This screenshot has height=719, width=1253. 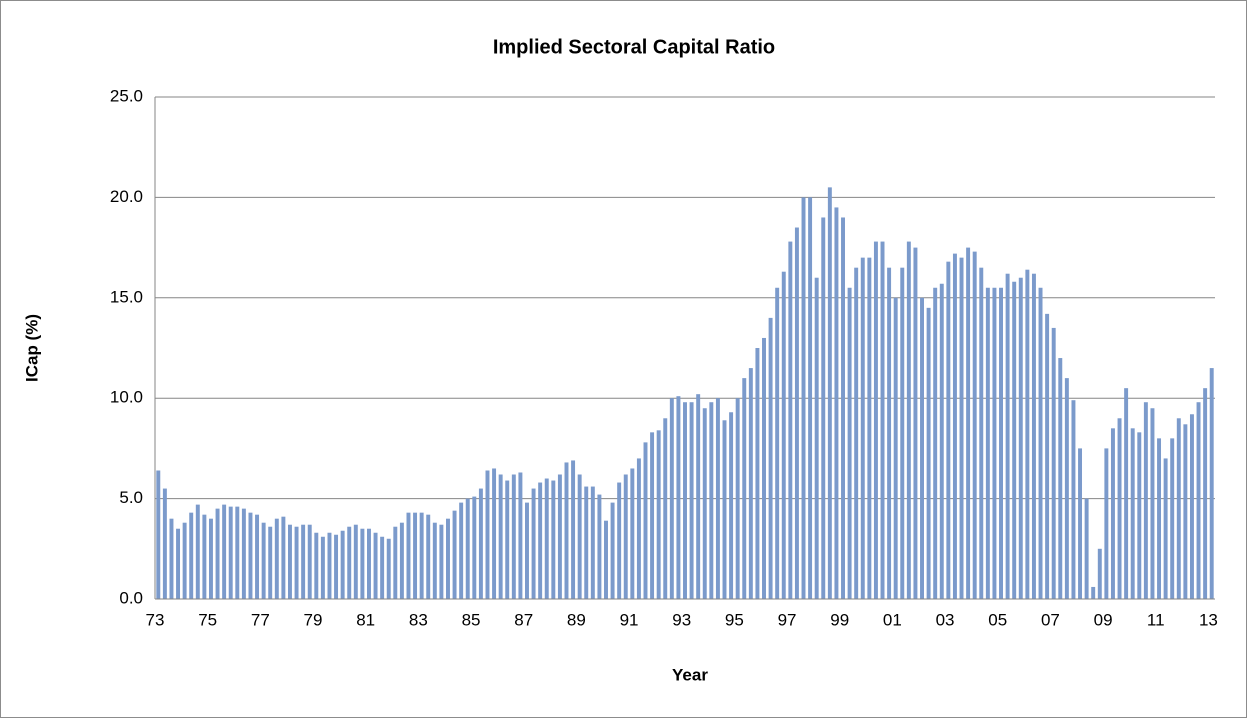 I want to click on x-tick-label: 89, so click(x=576, y=619).